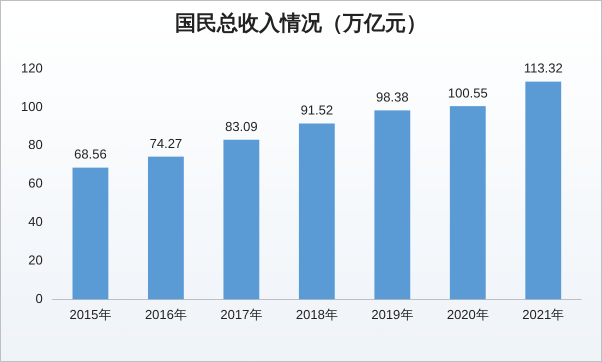  I want to click on y-tick-label: 120, so click(31, 68).